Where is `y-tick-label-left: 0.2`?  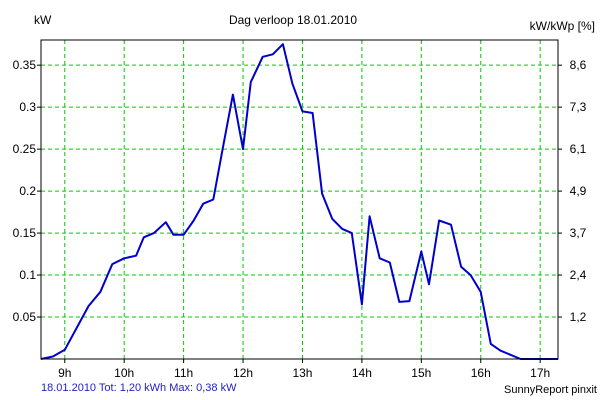 y-tick-label-left: 0.2 is located at coordinates (27, 191).